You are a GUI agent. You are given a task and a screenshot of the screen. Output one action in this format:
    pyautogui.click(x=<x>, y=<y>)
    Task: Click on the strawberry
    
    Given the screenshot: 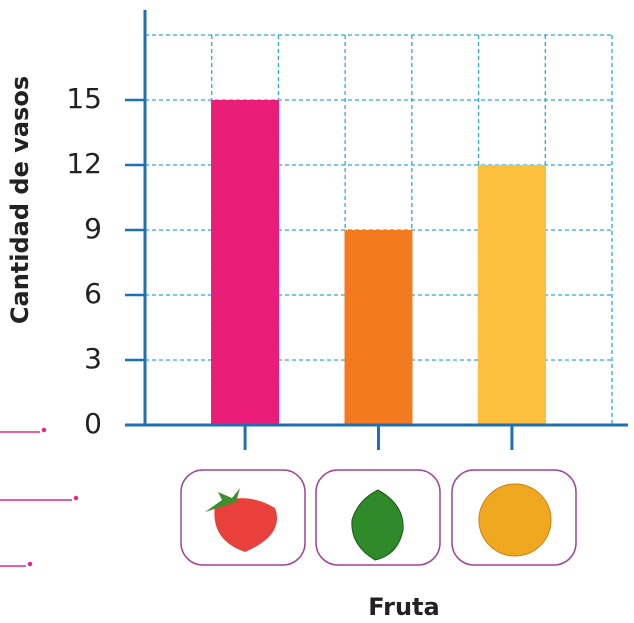 What is the action you would take?
    pyautogui.click(x=241, y=520)
    